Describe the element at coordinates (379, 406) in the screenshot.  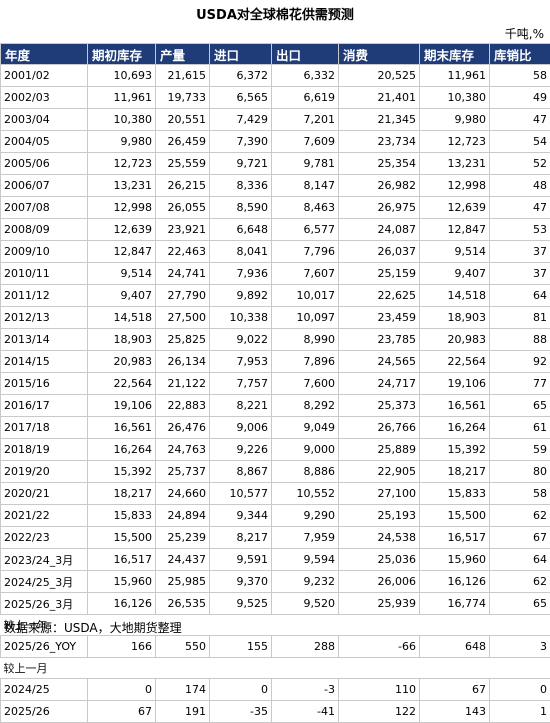
I see `value-cell: 25,373` at that location.